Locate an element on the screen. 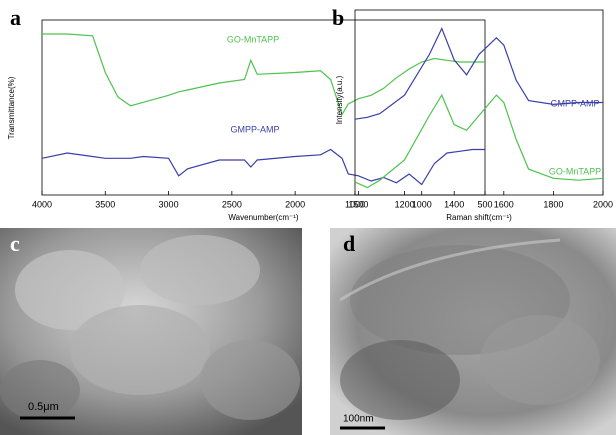  scale-bar-label: 0.5μm is located at coordinates (43, 407).